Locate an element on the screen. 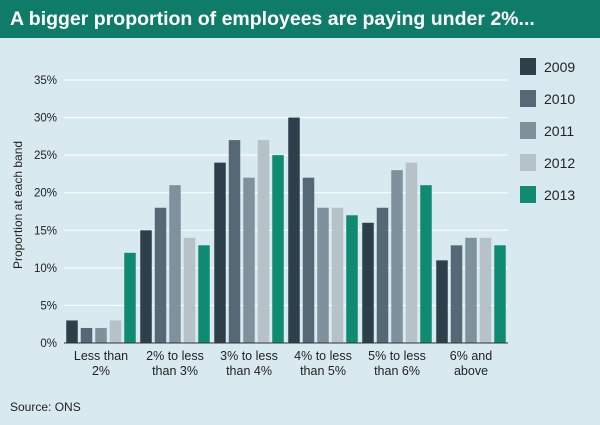 The width and height of the screenshot is (600, 425). source-note: Source: ONS is located at coordinates (45, 407).